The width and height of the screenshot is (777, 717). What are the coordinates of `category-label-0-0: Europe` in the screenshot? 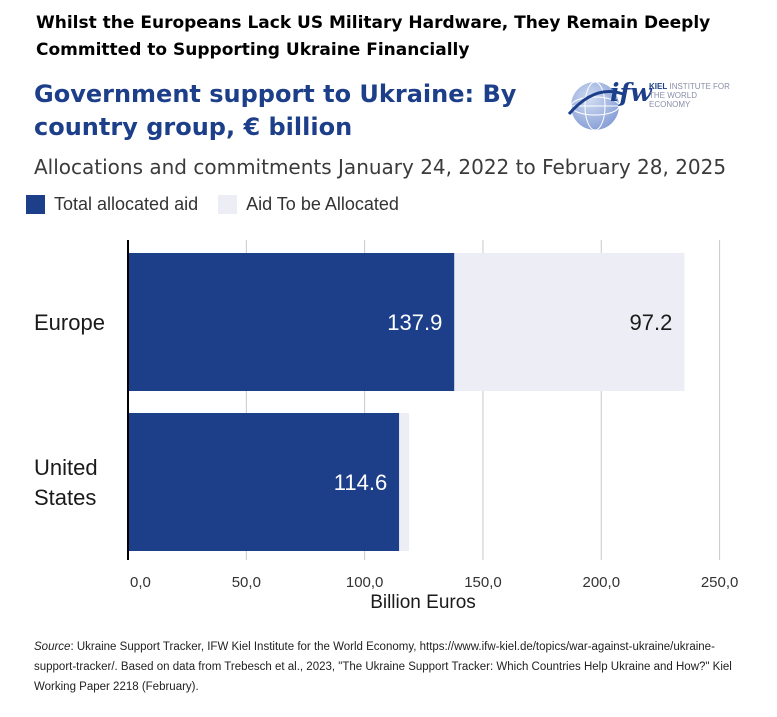 It's located at (69, 322).